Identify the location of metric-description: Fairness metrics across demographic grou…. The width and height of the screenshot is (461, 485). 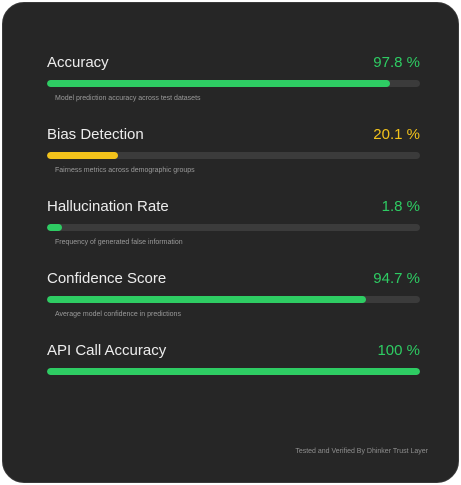
(125, 170).